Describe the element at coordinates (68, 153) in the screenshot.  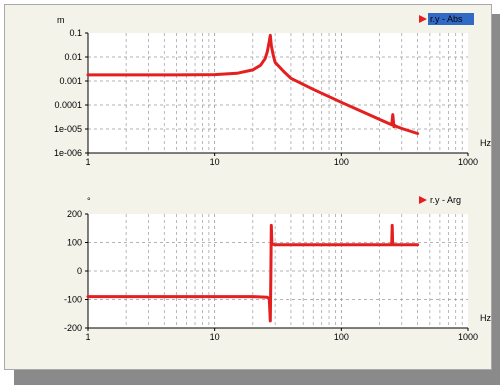
I see `y-tick-label: 1e-006` at that location.